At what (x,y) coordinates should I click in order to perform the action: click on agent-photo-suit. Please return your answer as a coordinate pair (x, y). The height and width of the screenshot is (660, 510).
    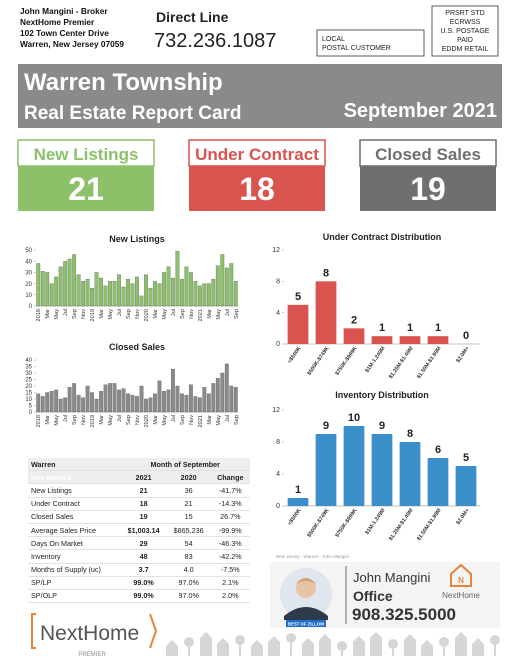
    Looking at the image, I should click on (306, 613).